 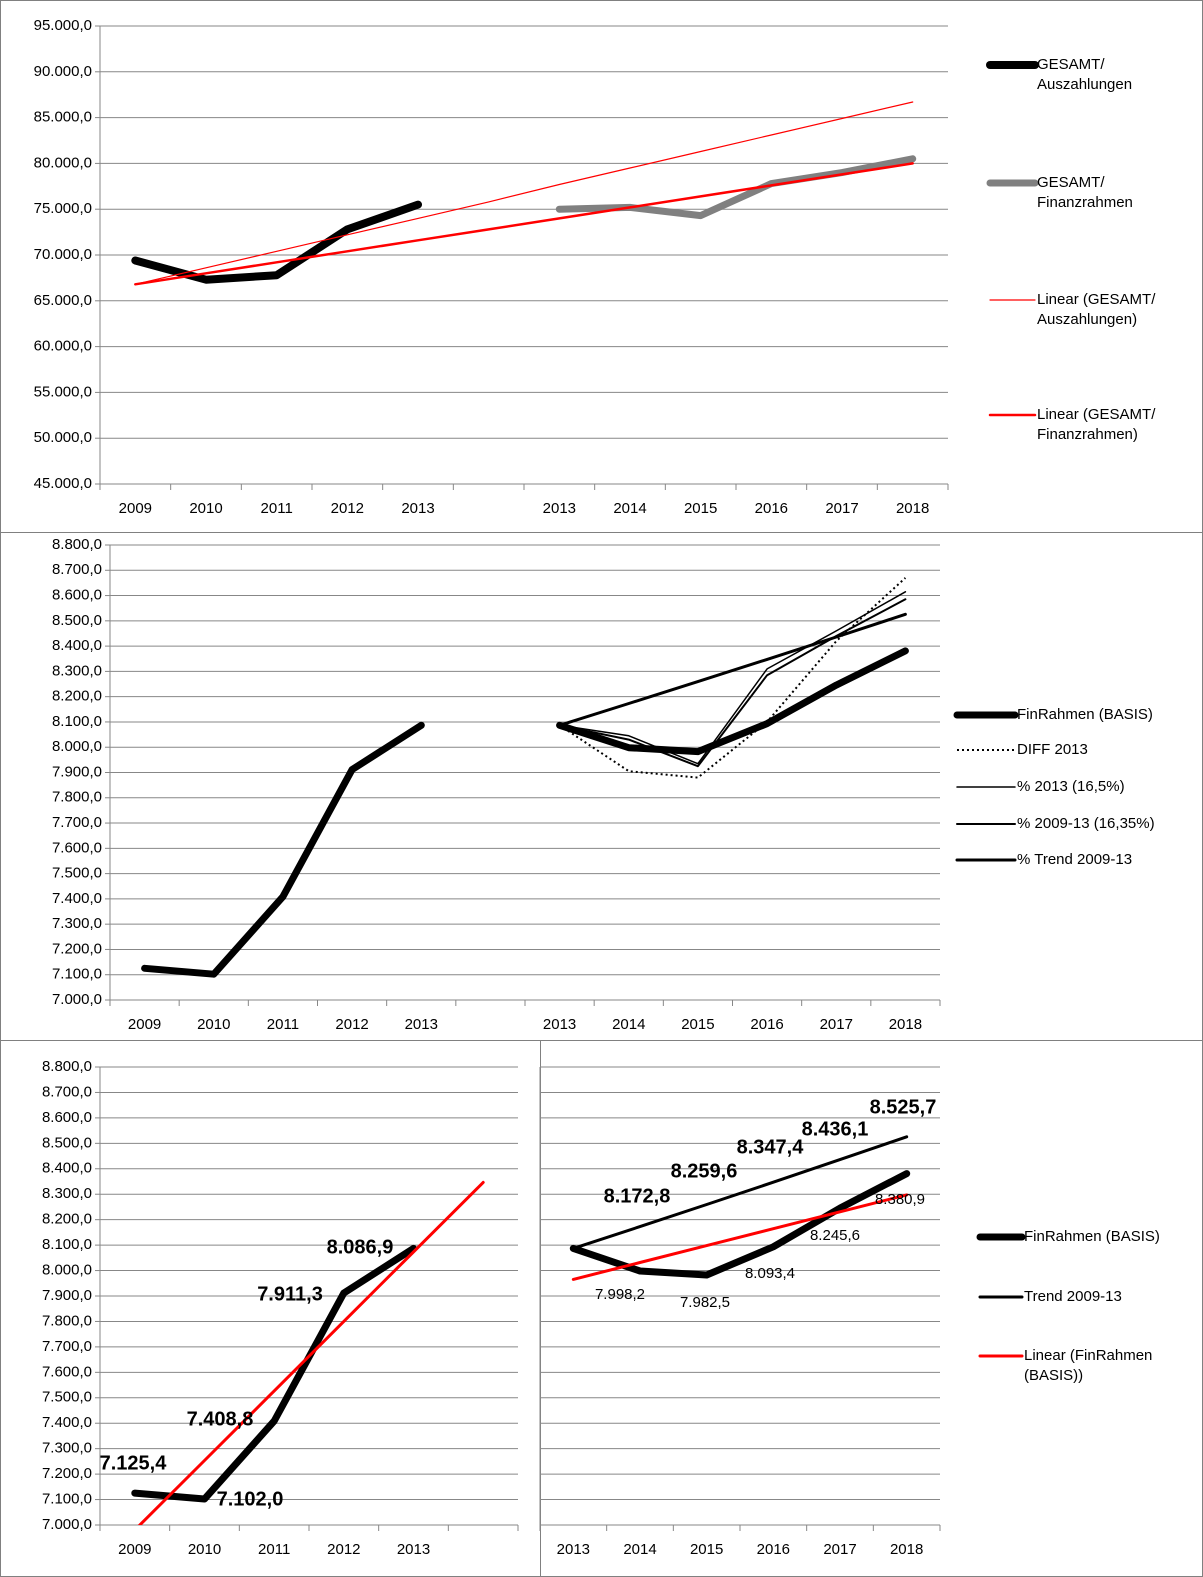 I want to click on y-tick-label: 55.000,0, so click(x=63, y=391).